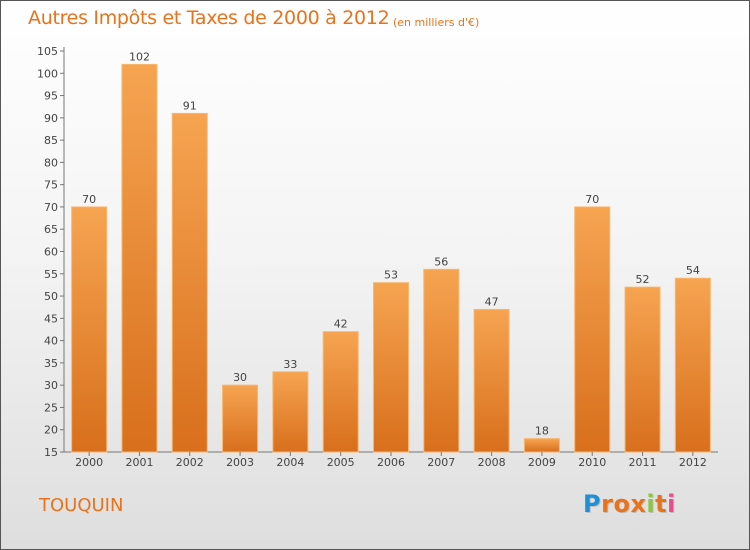 The image size is (750, 550). I want to click on commune-name: TOUQUIN, so click(81, 505).